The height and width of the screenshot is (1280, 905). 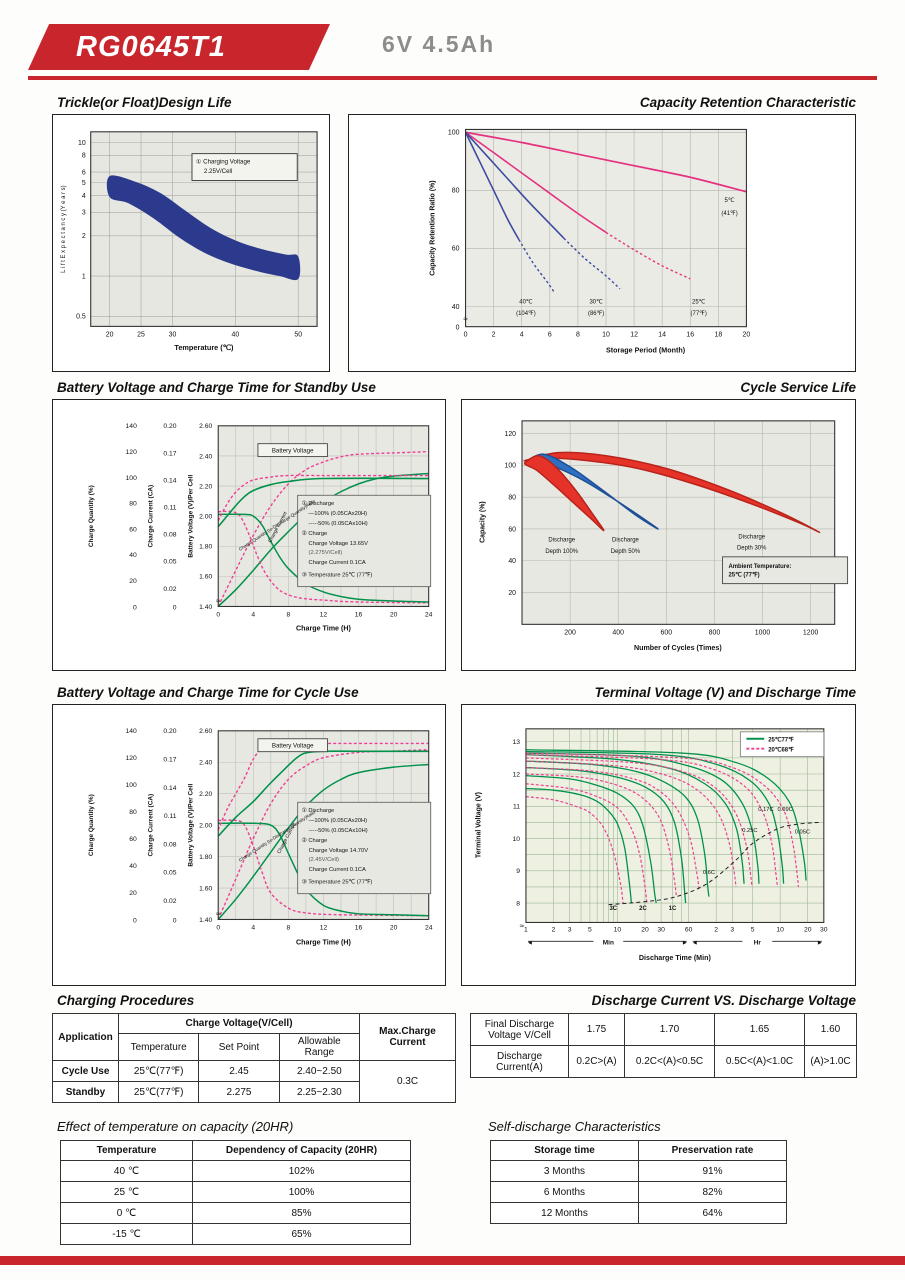 I want to click on svg-text: 0.5, so click(x=81, y=317).